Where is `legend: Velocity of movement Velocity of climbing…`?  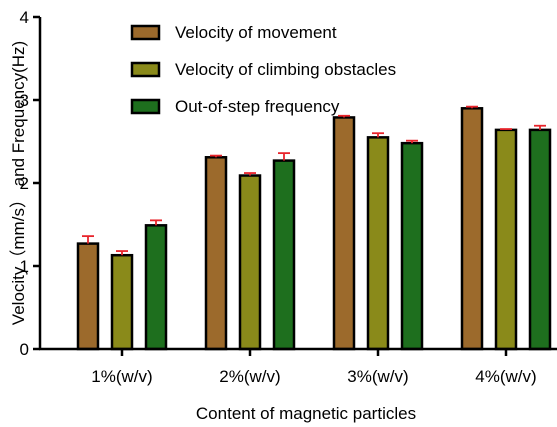 legend: Velocity of movement Velocity of climbing… is located at coordinates (263, 69).